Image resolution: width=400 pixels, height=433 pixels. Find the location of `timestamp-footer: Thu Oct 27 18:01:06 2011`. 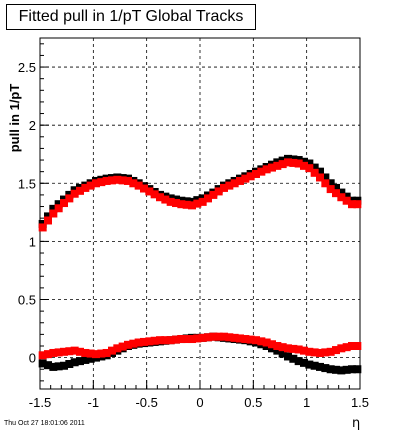

timestamp-footer: Thu Oct 27 18:01:06 2011 is located at coordinates (44, 423).